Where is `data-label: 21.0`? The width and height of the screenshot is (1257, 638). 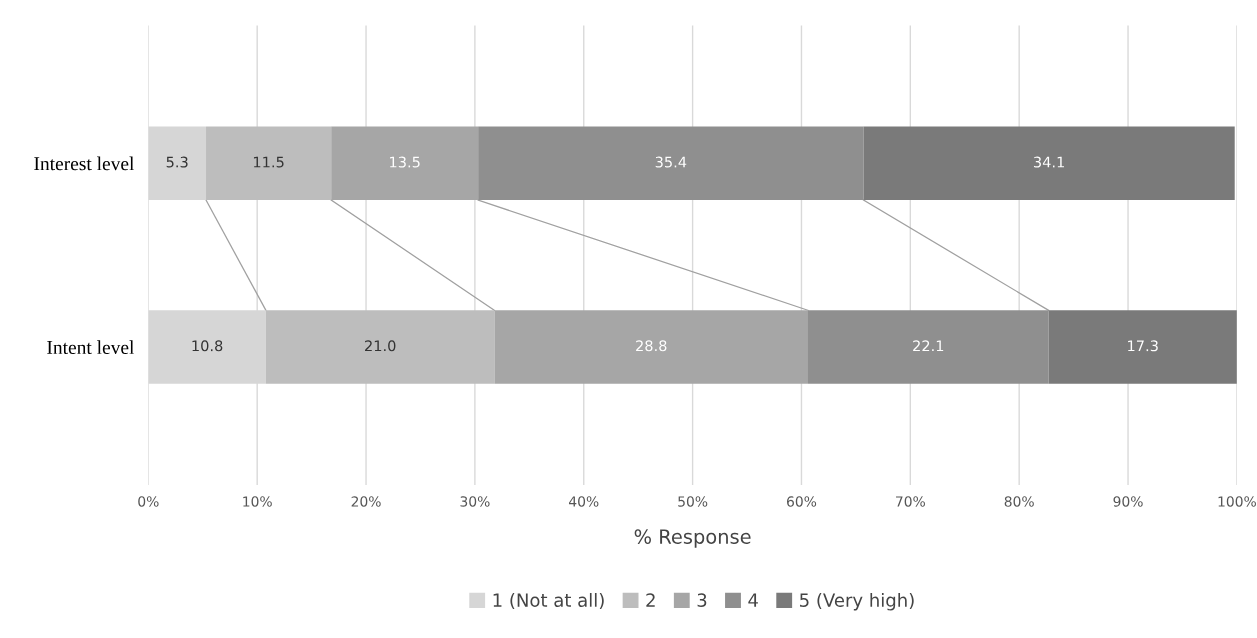
data-label: 21.0 is located at coordinates (380, 346).